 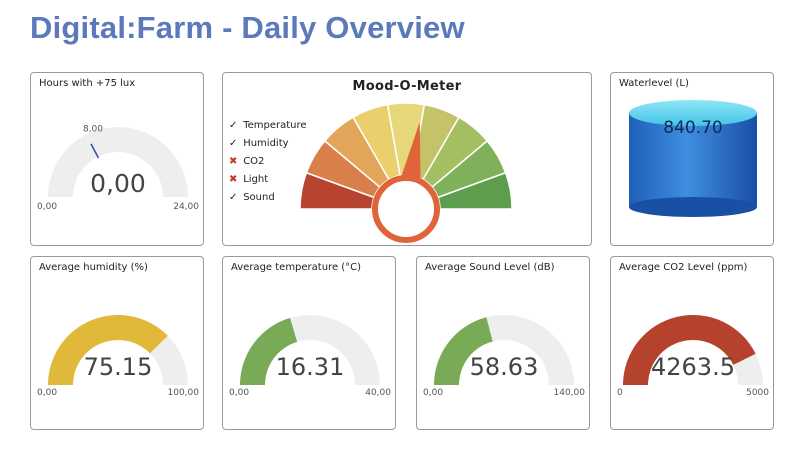 I want to click on hours-lux-title: Hours with +75 lux, so click(x=87, y=83).